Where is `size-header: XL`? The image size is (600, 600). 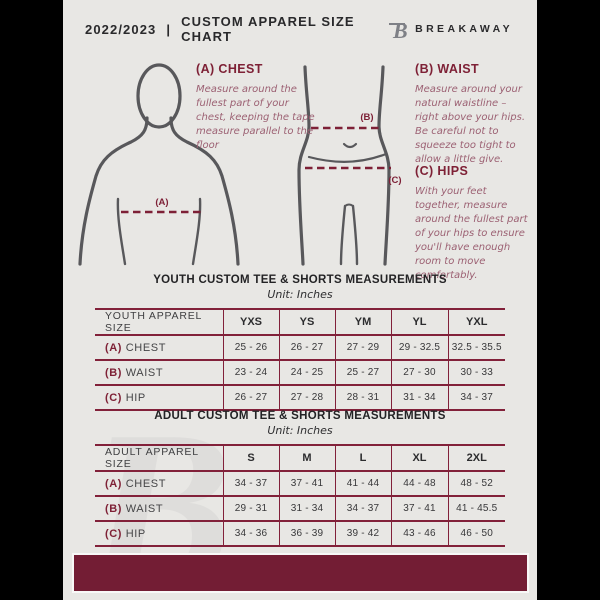 size-header: XL is located at coordinates (419, 458).